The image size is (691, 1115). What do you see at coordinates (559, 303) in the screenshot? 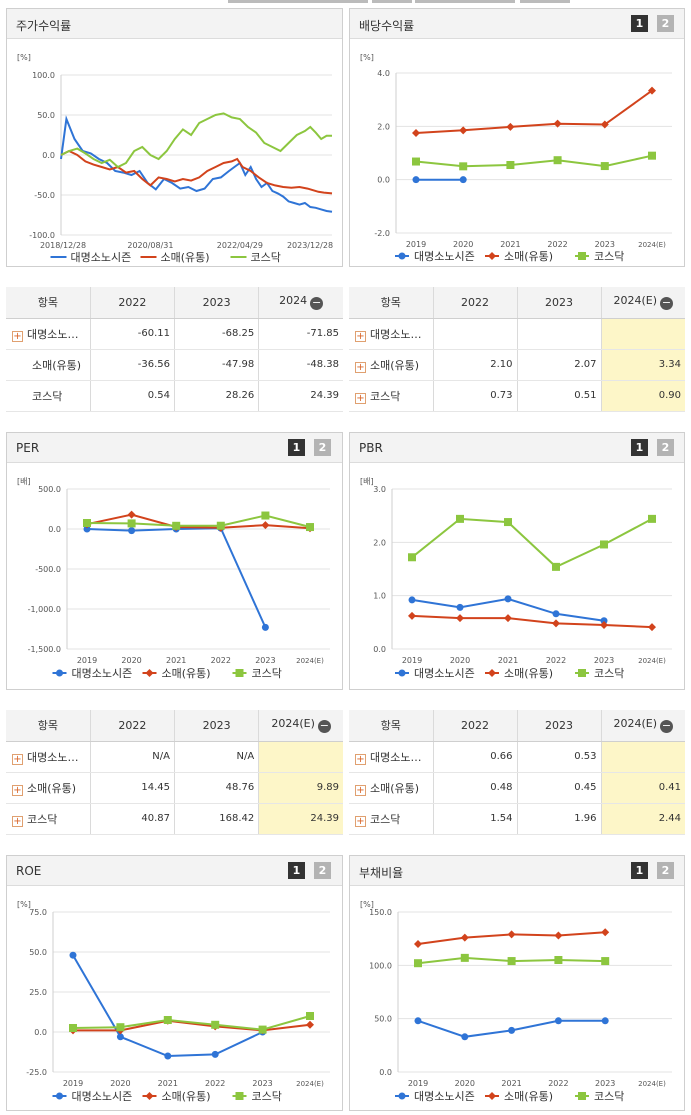
I see `column-header: 2023` at bounding box center [559, 303].